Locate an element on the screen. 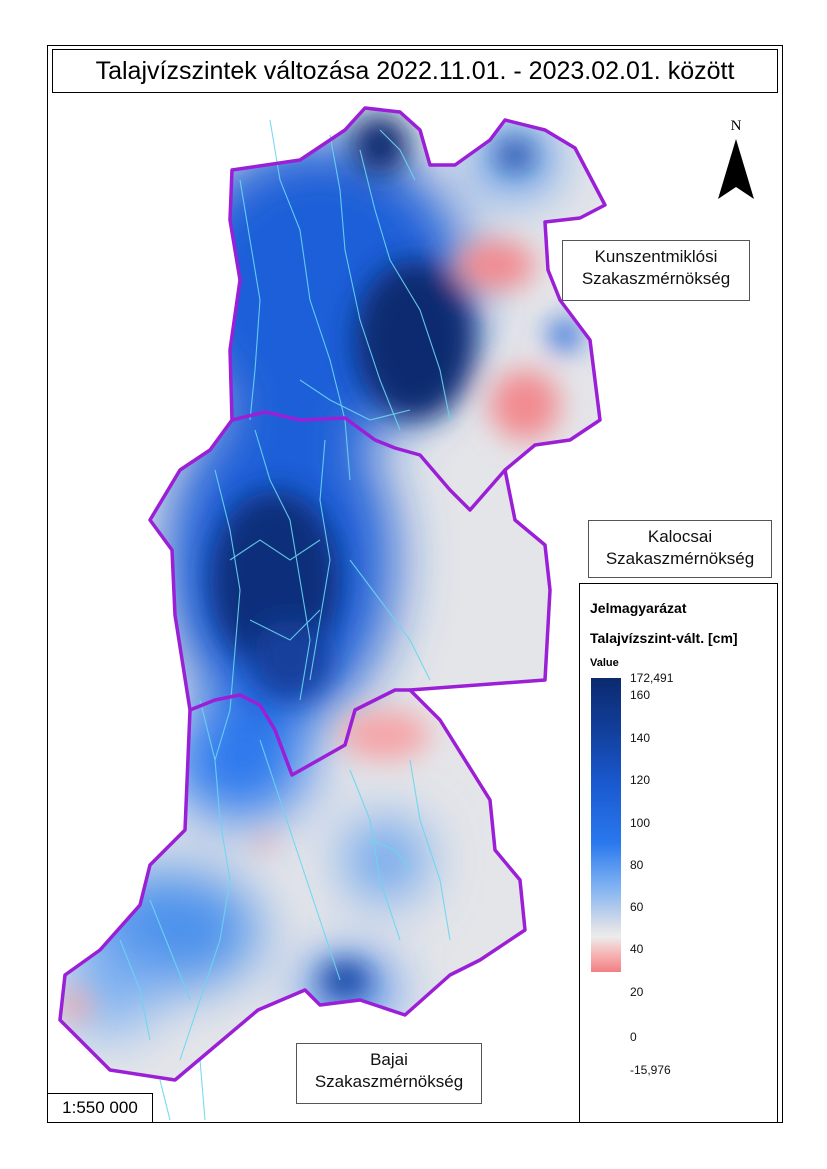 This screenshot has width=827, height=1169. region-boundary-south is located at coordinates (299, 732).